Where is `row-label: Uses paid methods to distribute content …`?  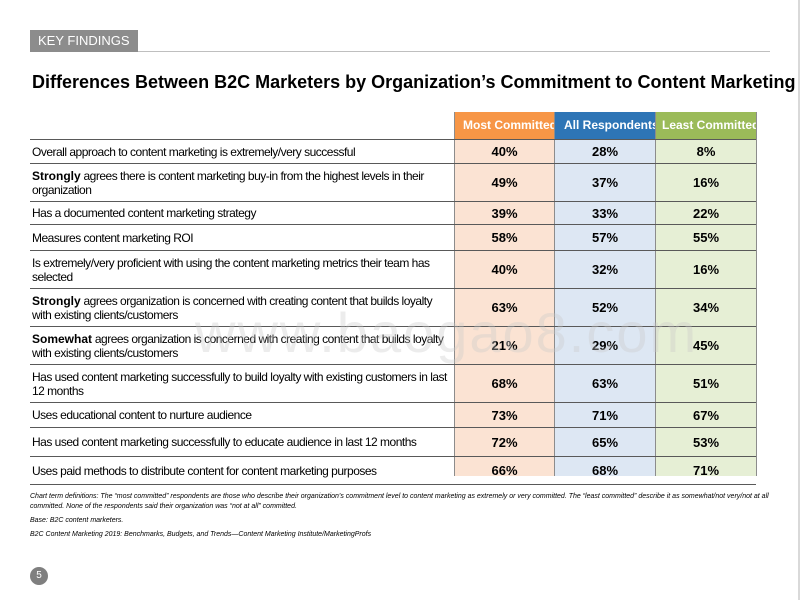 row-label: Uses paid methods to distribute content … is located at coordinates (241, 471).